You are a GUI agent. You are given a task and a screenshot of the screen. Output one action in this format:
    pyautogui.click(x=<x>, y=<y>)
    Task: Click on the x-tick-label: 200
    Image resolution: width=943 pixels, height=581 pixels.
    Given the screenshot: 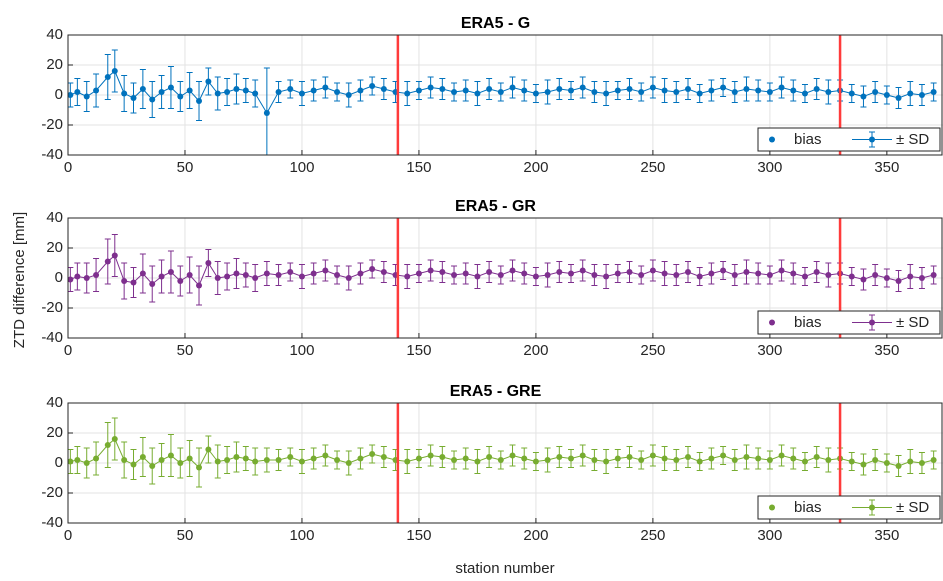 What is the action you would take?
    pyautogui.click(x=535, y=350)
    